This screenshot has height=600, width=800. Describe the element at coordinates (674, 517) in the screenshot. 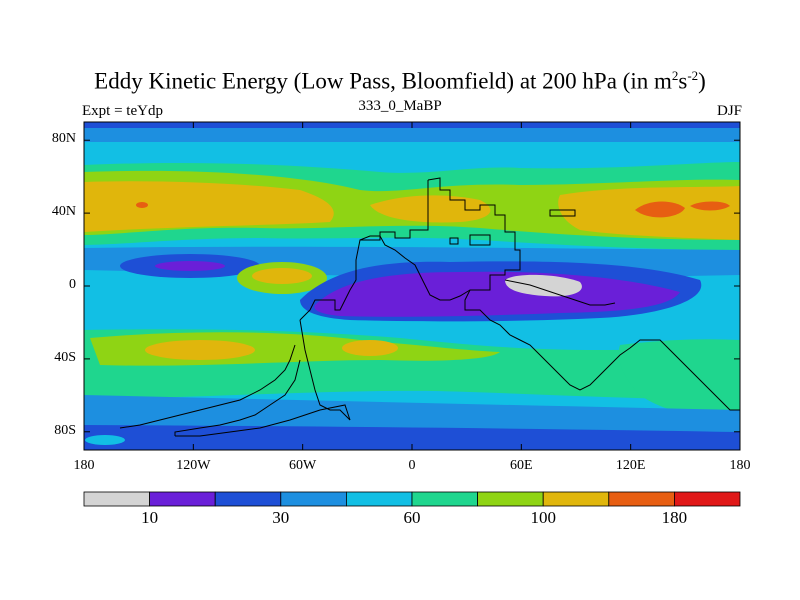

I see `colorbar-label: 180` at that location.